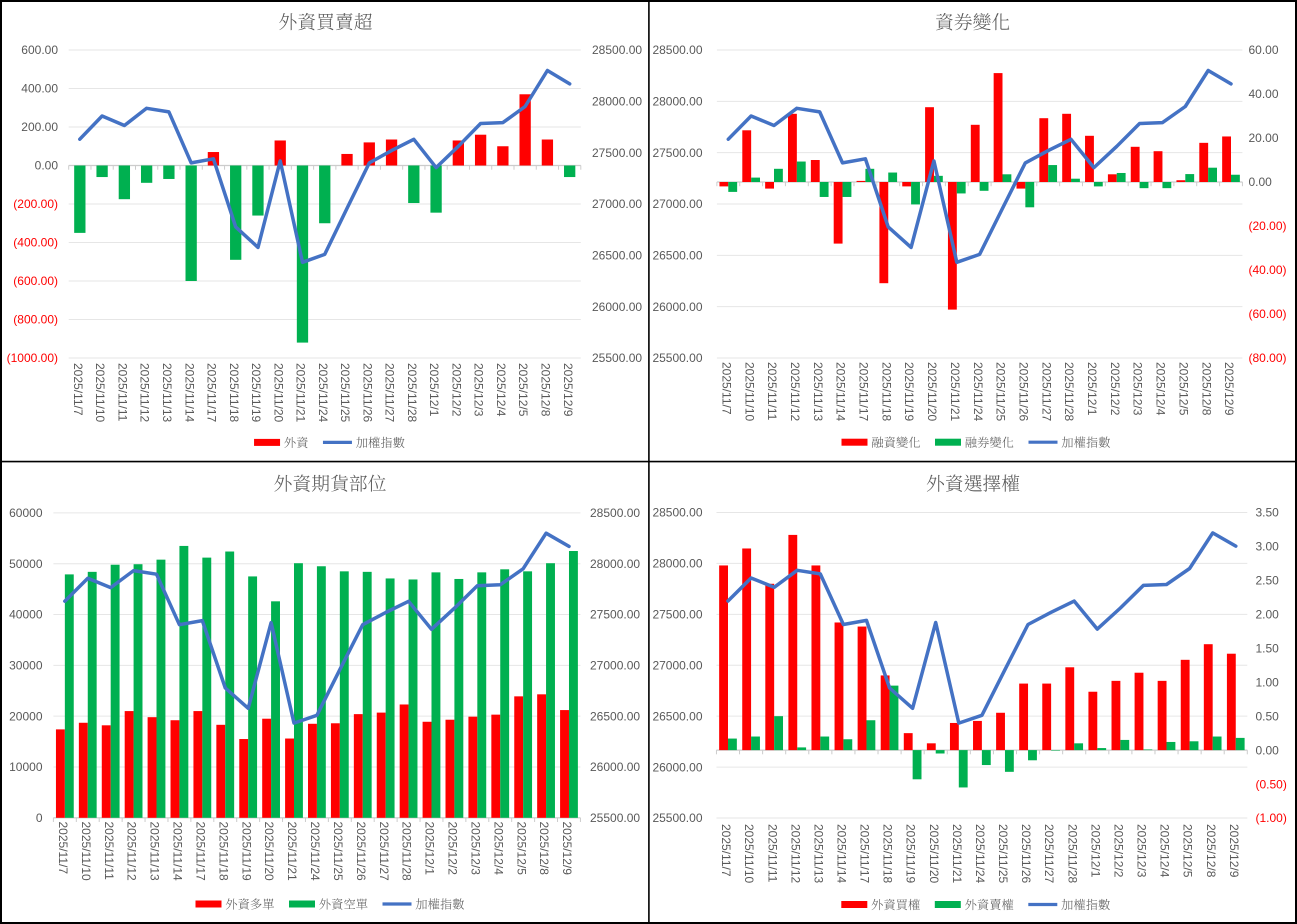 The width and height of the screenshot is (1297, 924). What do you see at coordinates (26, 716) in the screenshot?
I see `svg-text: 20000` at bounding box center [26, 716].